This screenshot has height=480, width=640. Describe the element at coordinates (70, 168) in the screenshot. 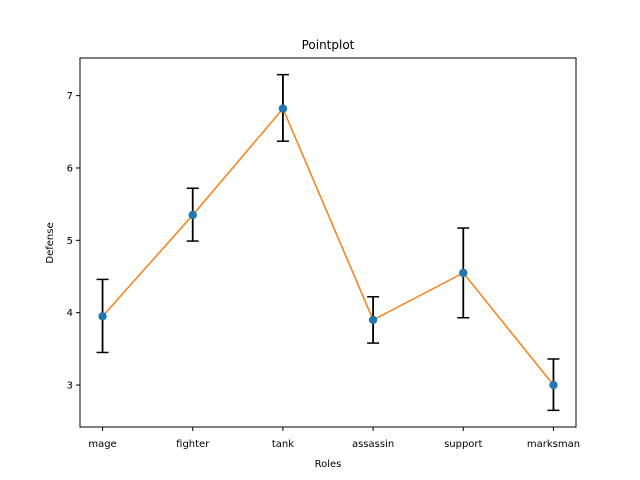

I see `y-tick-label: 6` at that location.